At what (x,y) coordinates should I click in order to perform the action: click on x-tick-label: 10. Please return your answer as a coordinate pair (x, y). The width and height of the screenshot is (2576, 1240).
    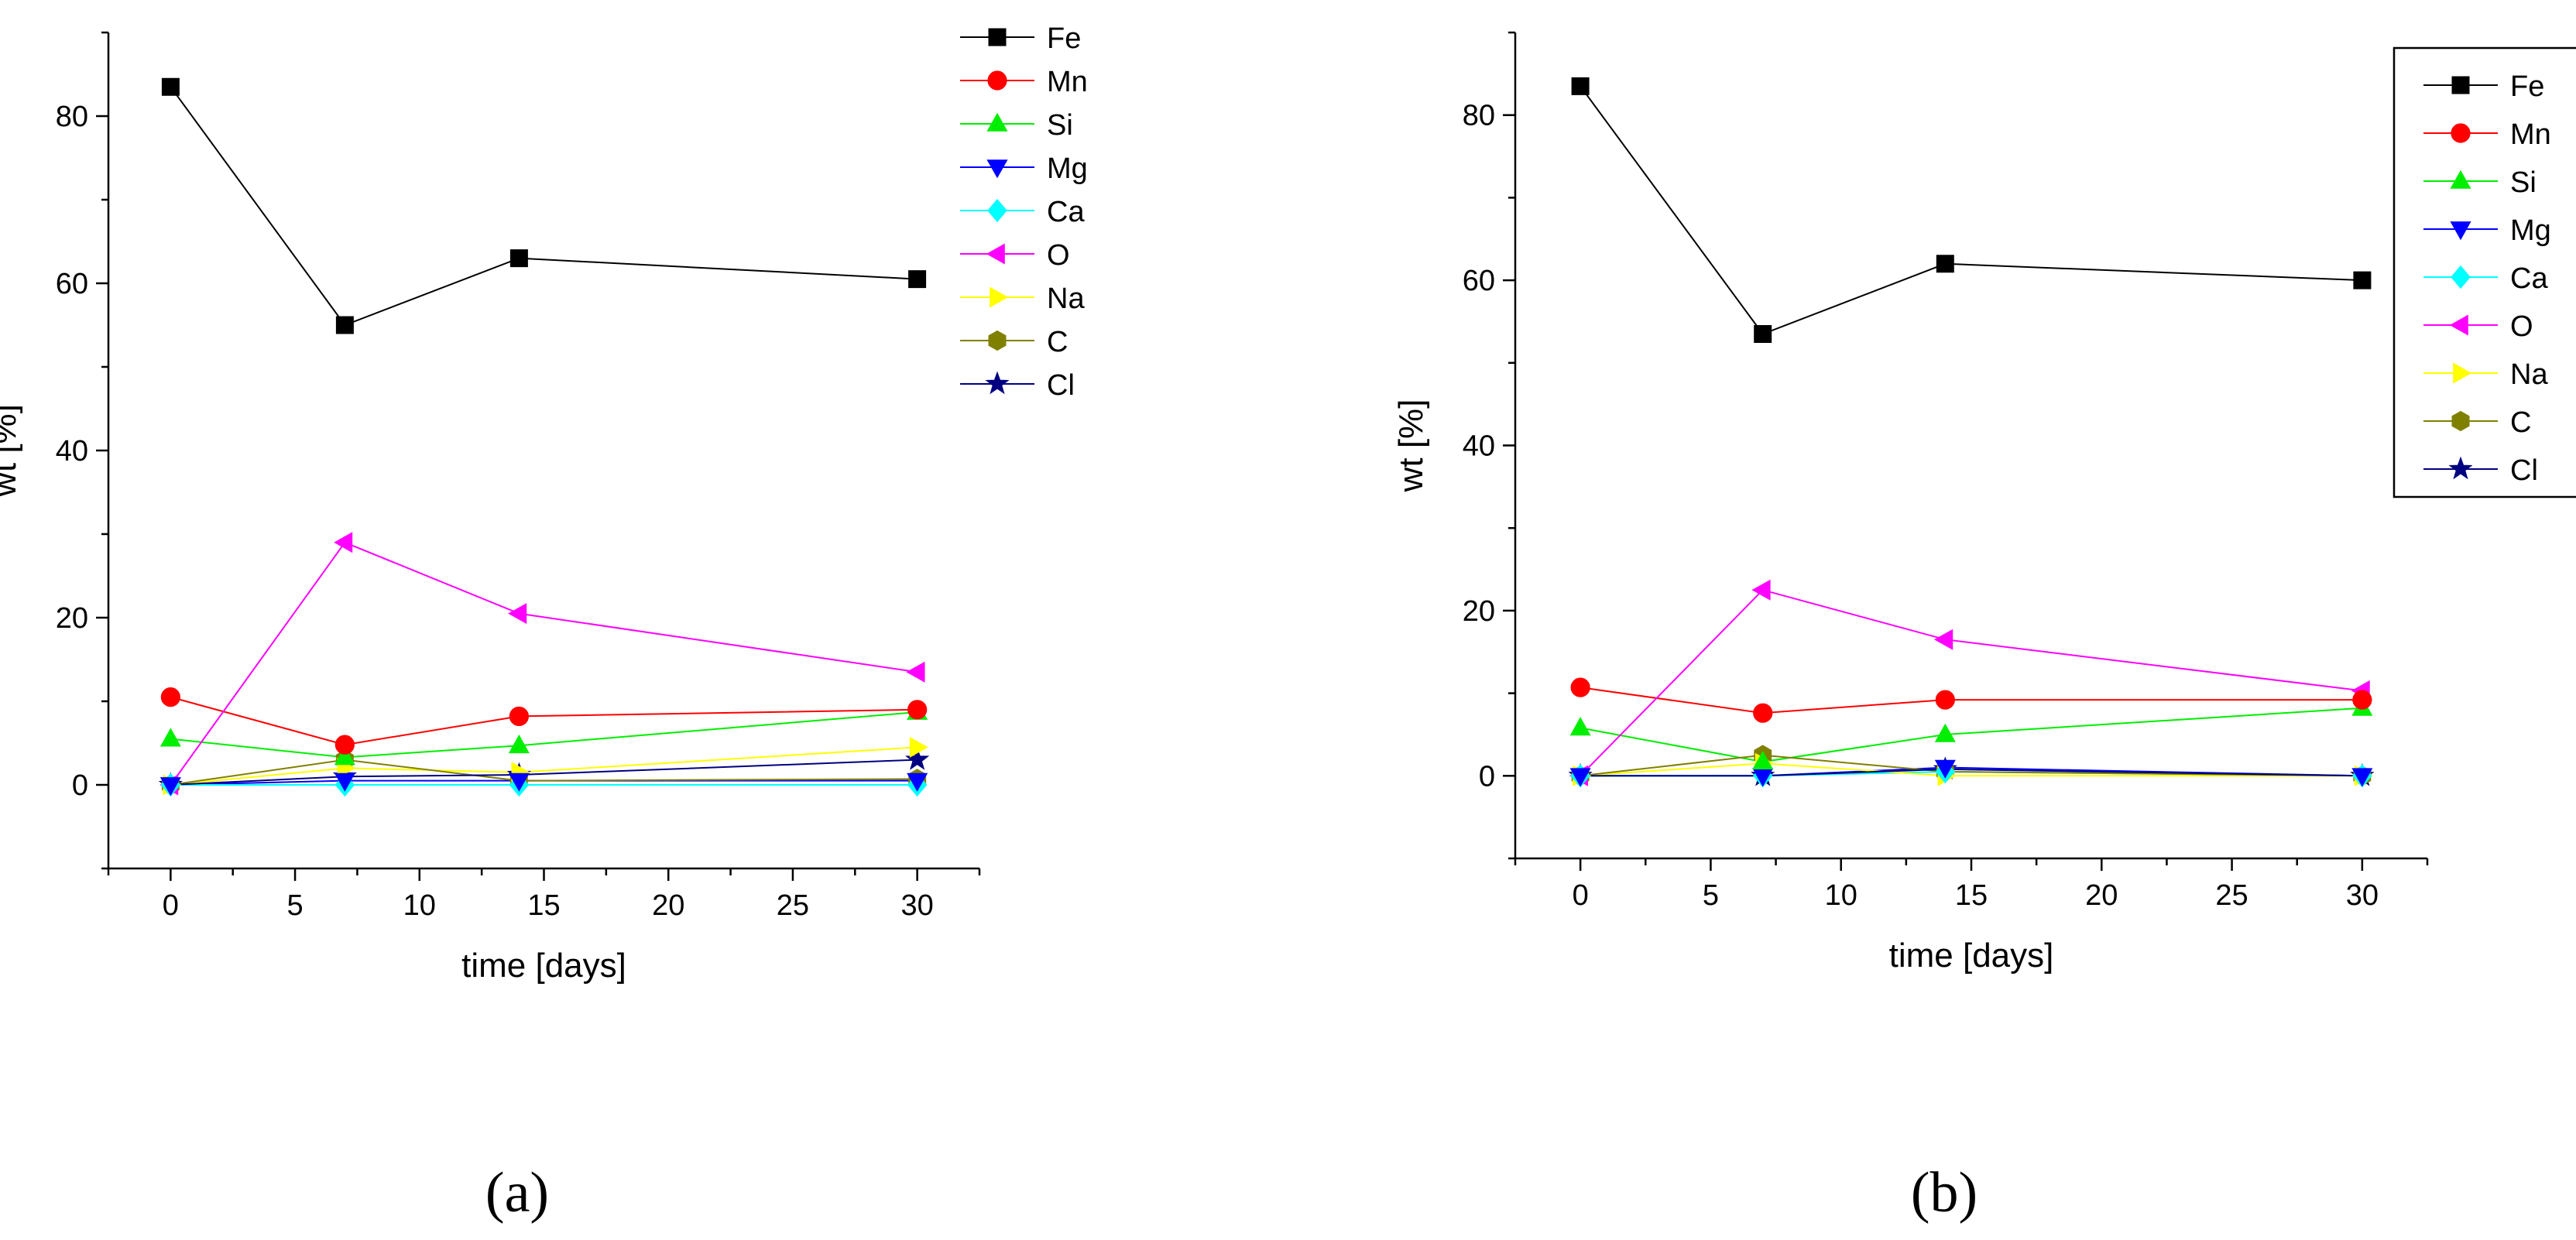
    Looking at the image, I should click on (419, 905).